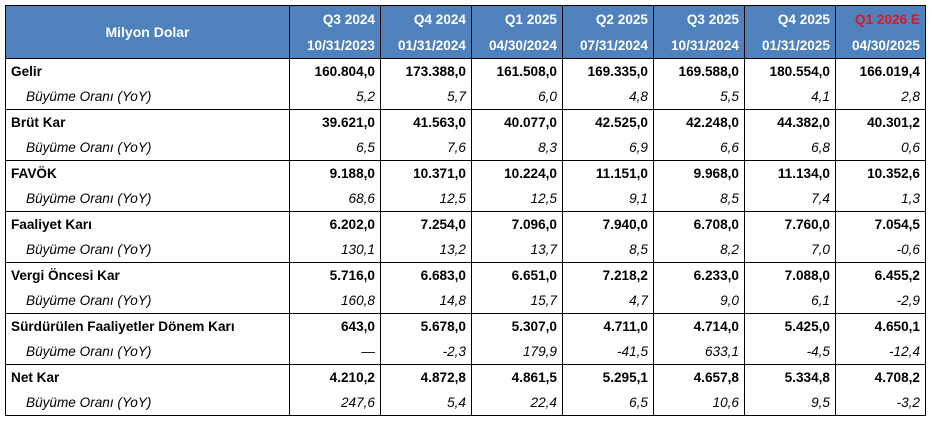  Describe the element at coordinates (790, 326) in the screenshot. I see `metric-value: 5.425,0` at that location.